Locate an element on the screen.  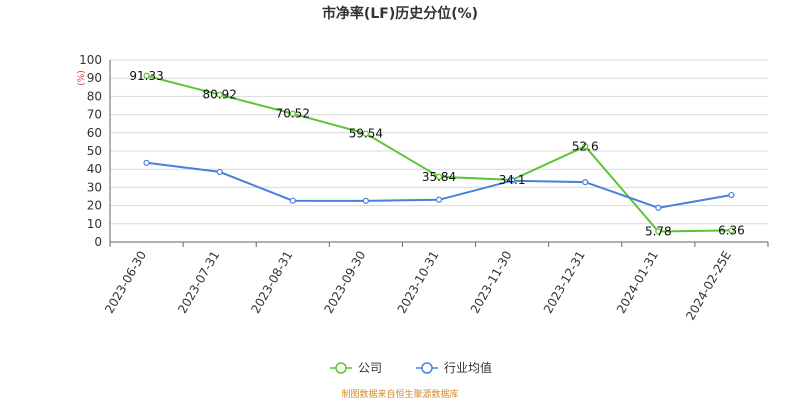
data-label: 5.78 is located at coordinates (658, 231).